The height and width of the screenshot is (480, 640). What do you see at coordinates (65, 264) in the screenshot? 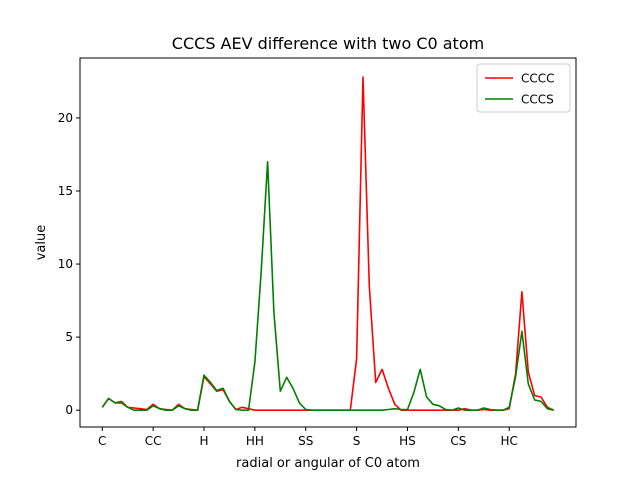
I see `y-tick-label: 10` at bounding box center [65, 264].